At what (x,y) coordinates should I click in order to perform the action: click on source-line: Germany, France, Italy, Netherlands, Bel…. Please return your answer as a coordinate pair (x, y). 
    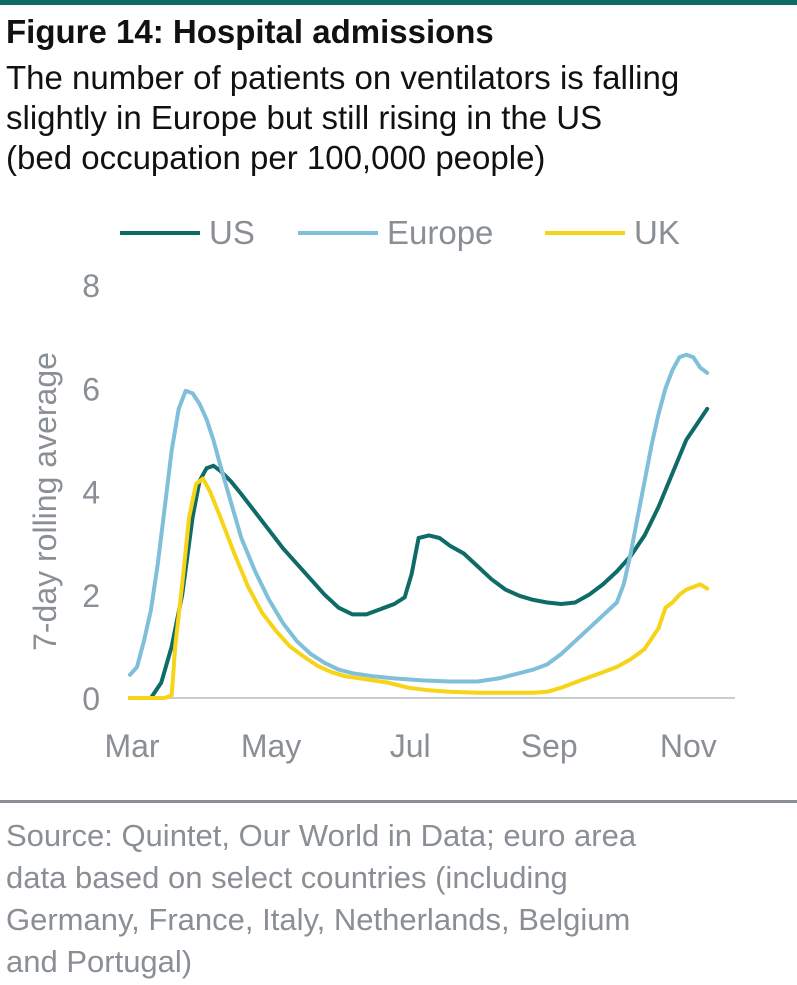
    Looking at the image, I should click on (318, 919).